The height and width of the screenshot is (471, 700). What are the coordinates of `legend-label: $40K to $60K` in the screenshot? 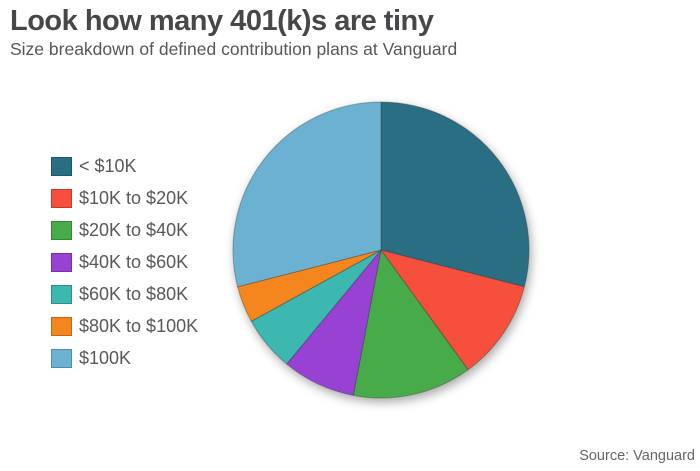 It's located at (134, 261).